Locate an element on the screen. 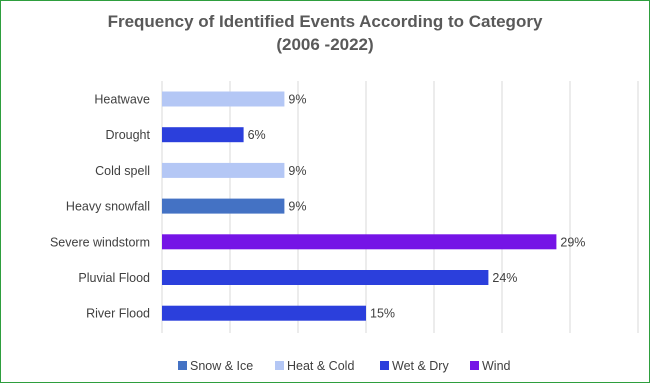 This screenshot has width=650, height=383. bar-cold-spell is located at coordinates (223, 170).